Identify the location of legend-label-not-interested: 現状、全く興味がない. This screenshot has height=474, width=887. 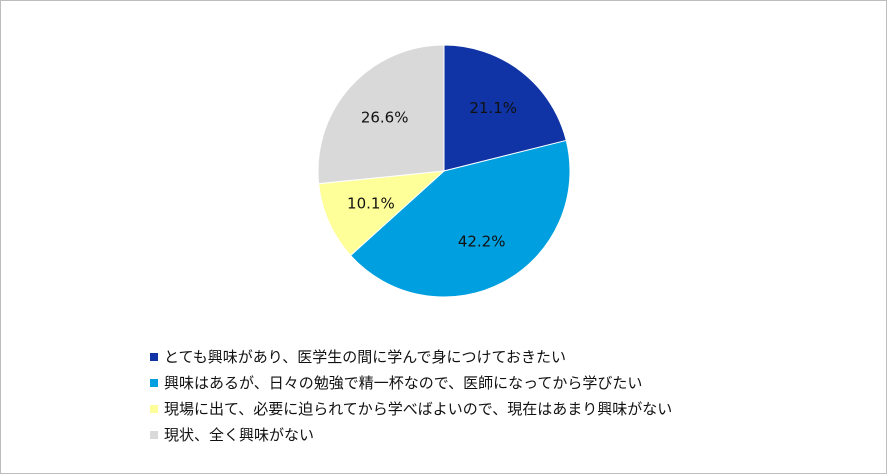
(239, 435).